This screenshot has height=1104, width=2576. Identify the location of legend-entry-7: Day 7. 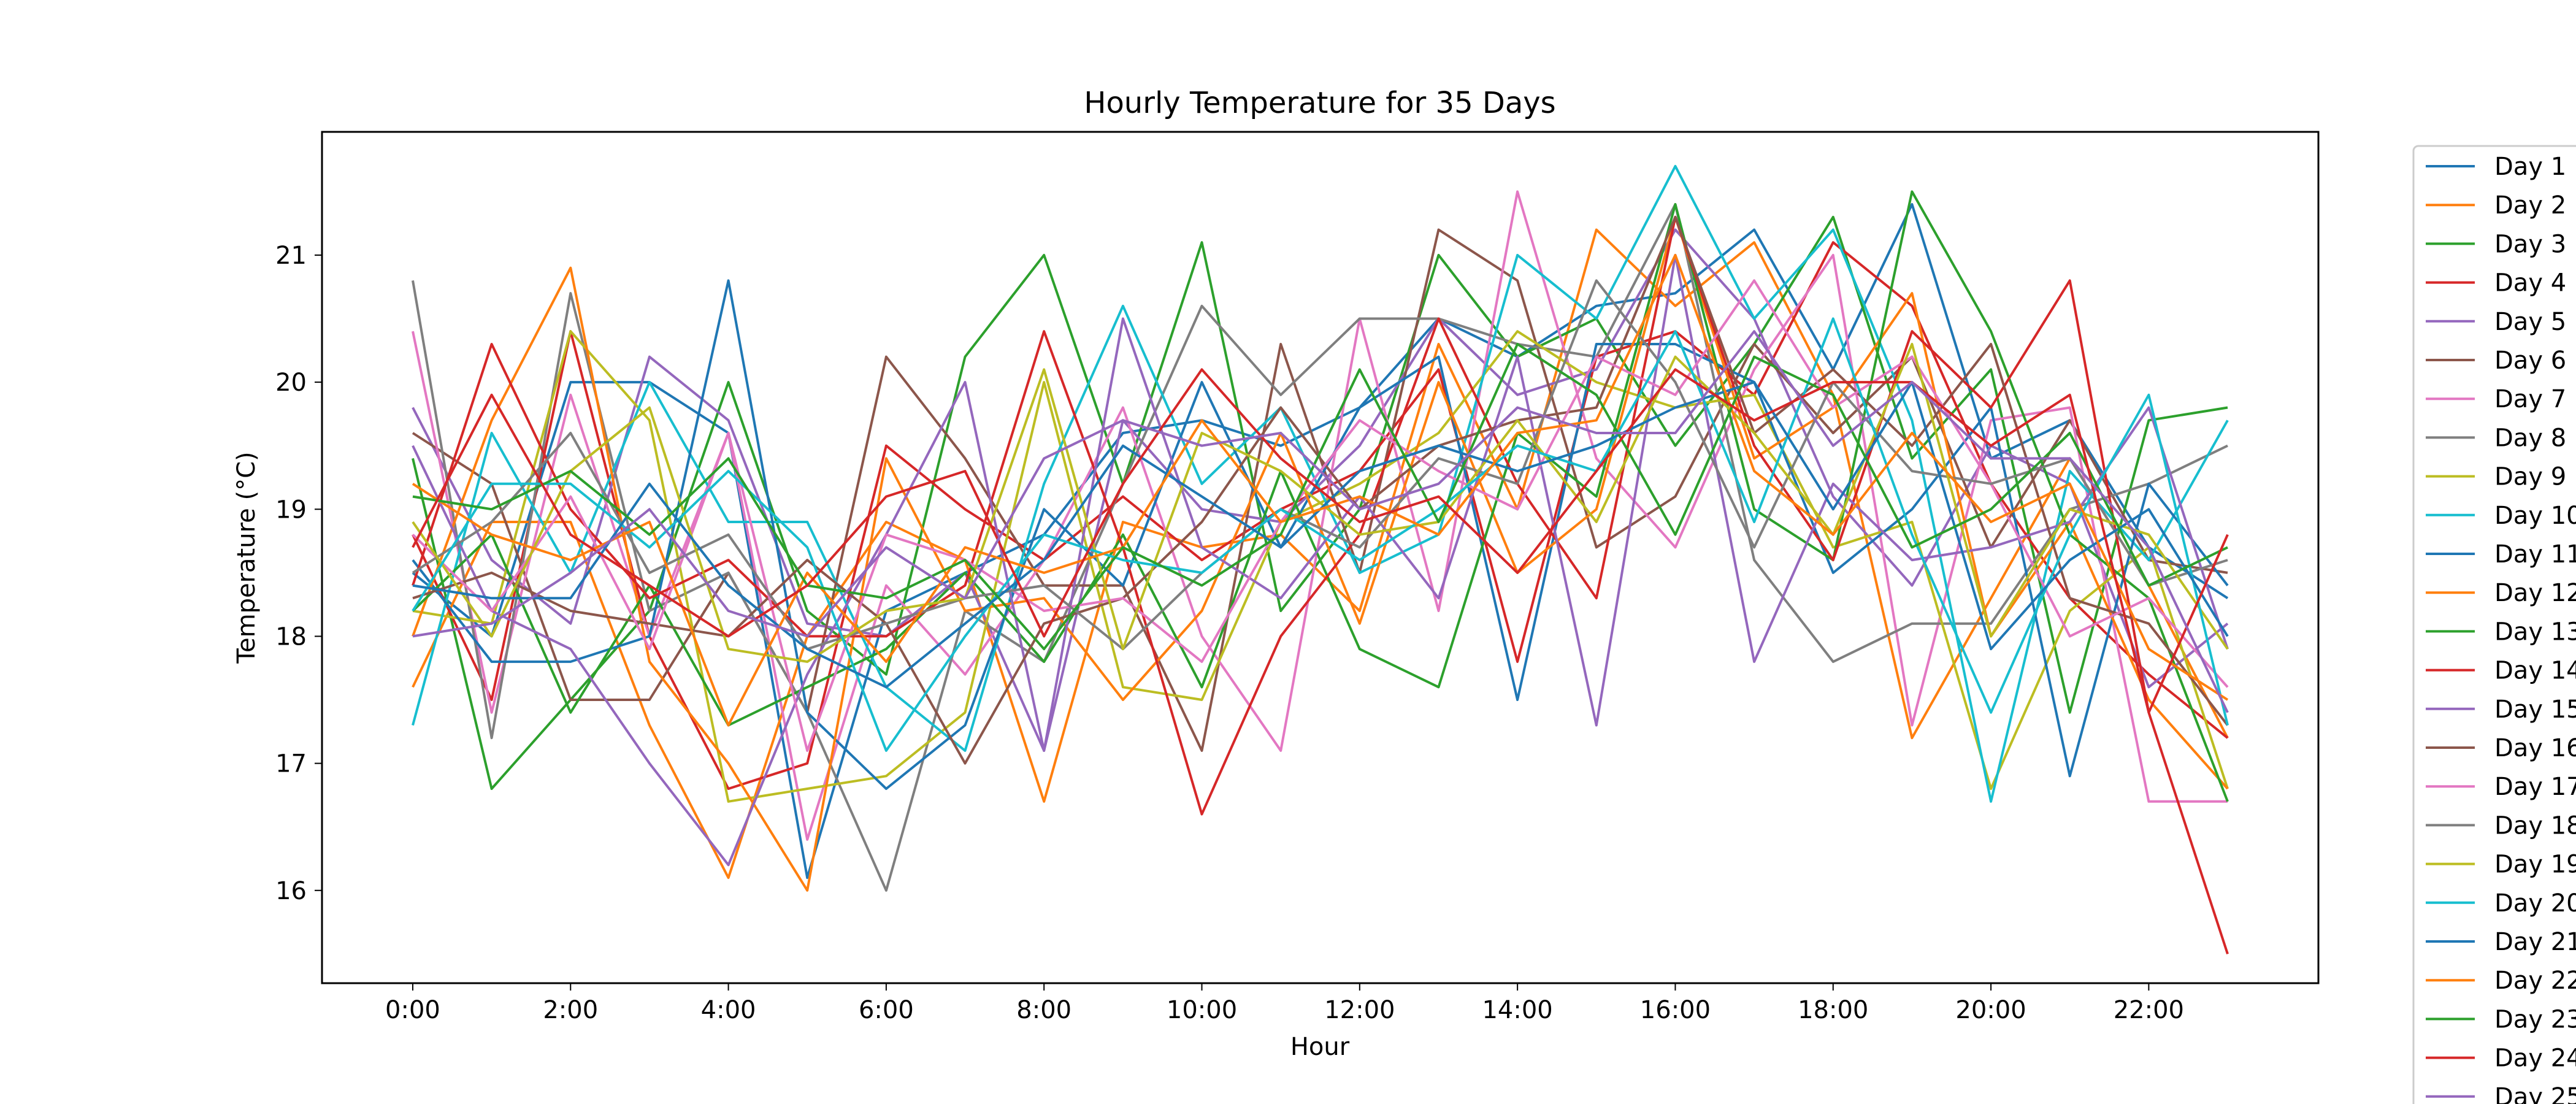
(2530, 399).